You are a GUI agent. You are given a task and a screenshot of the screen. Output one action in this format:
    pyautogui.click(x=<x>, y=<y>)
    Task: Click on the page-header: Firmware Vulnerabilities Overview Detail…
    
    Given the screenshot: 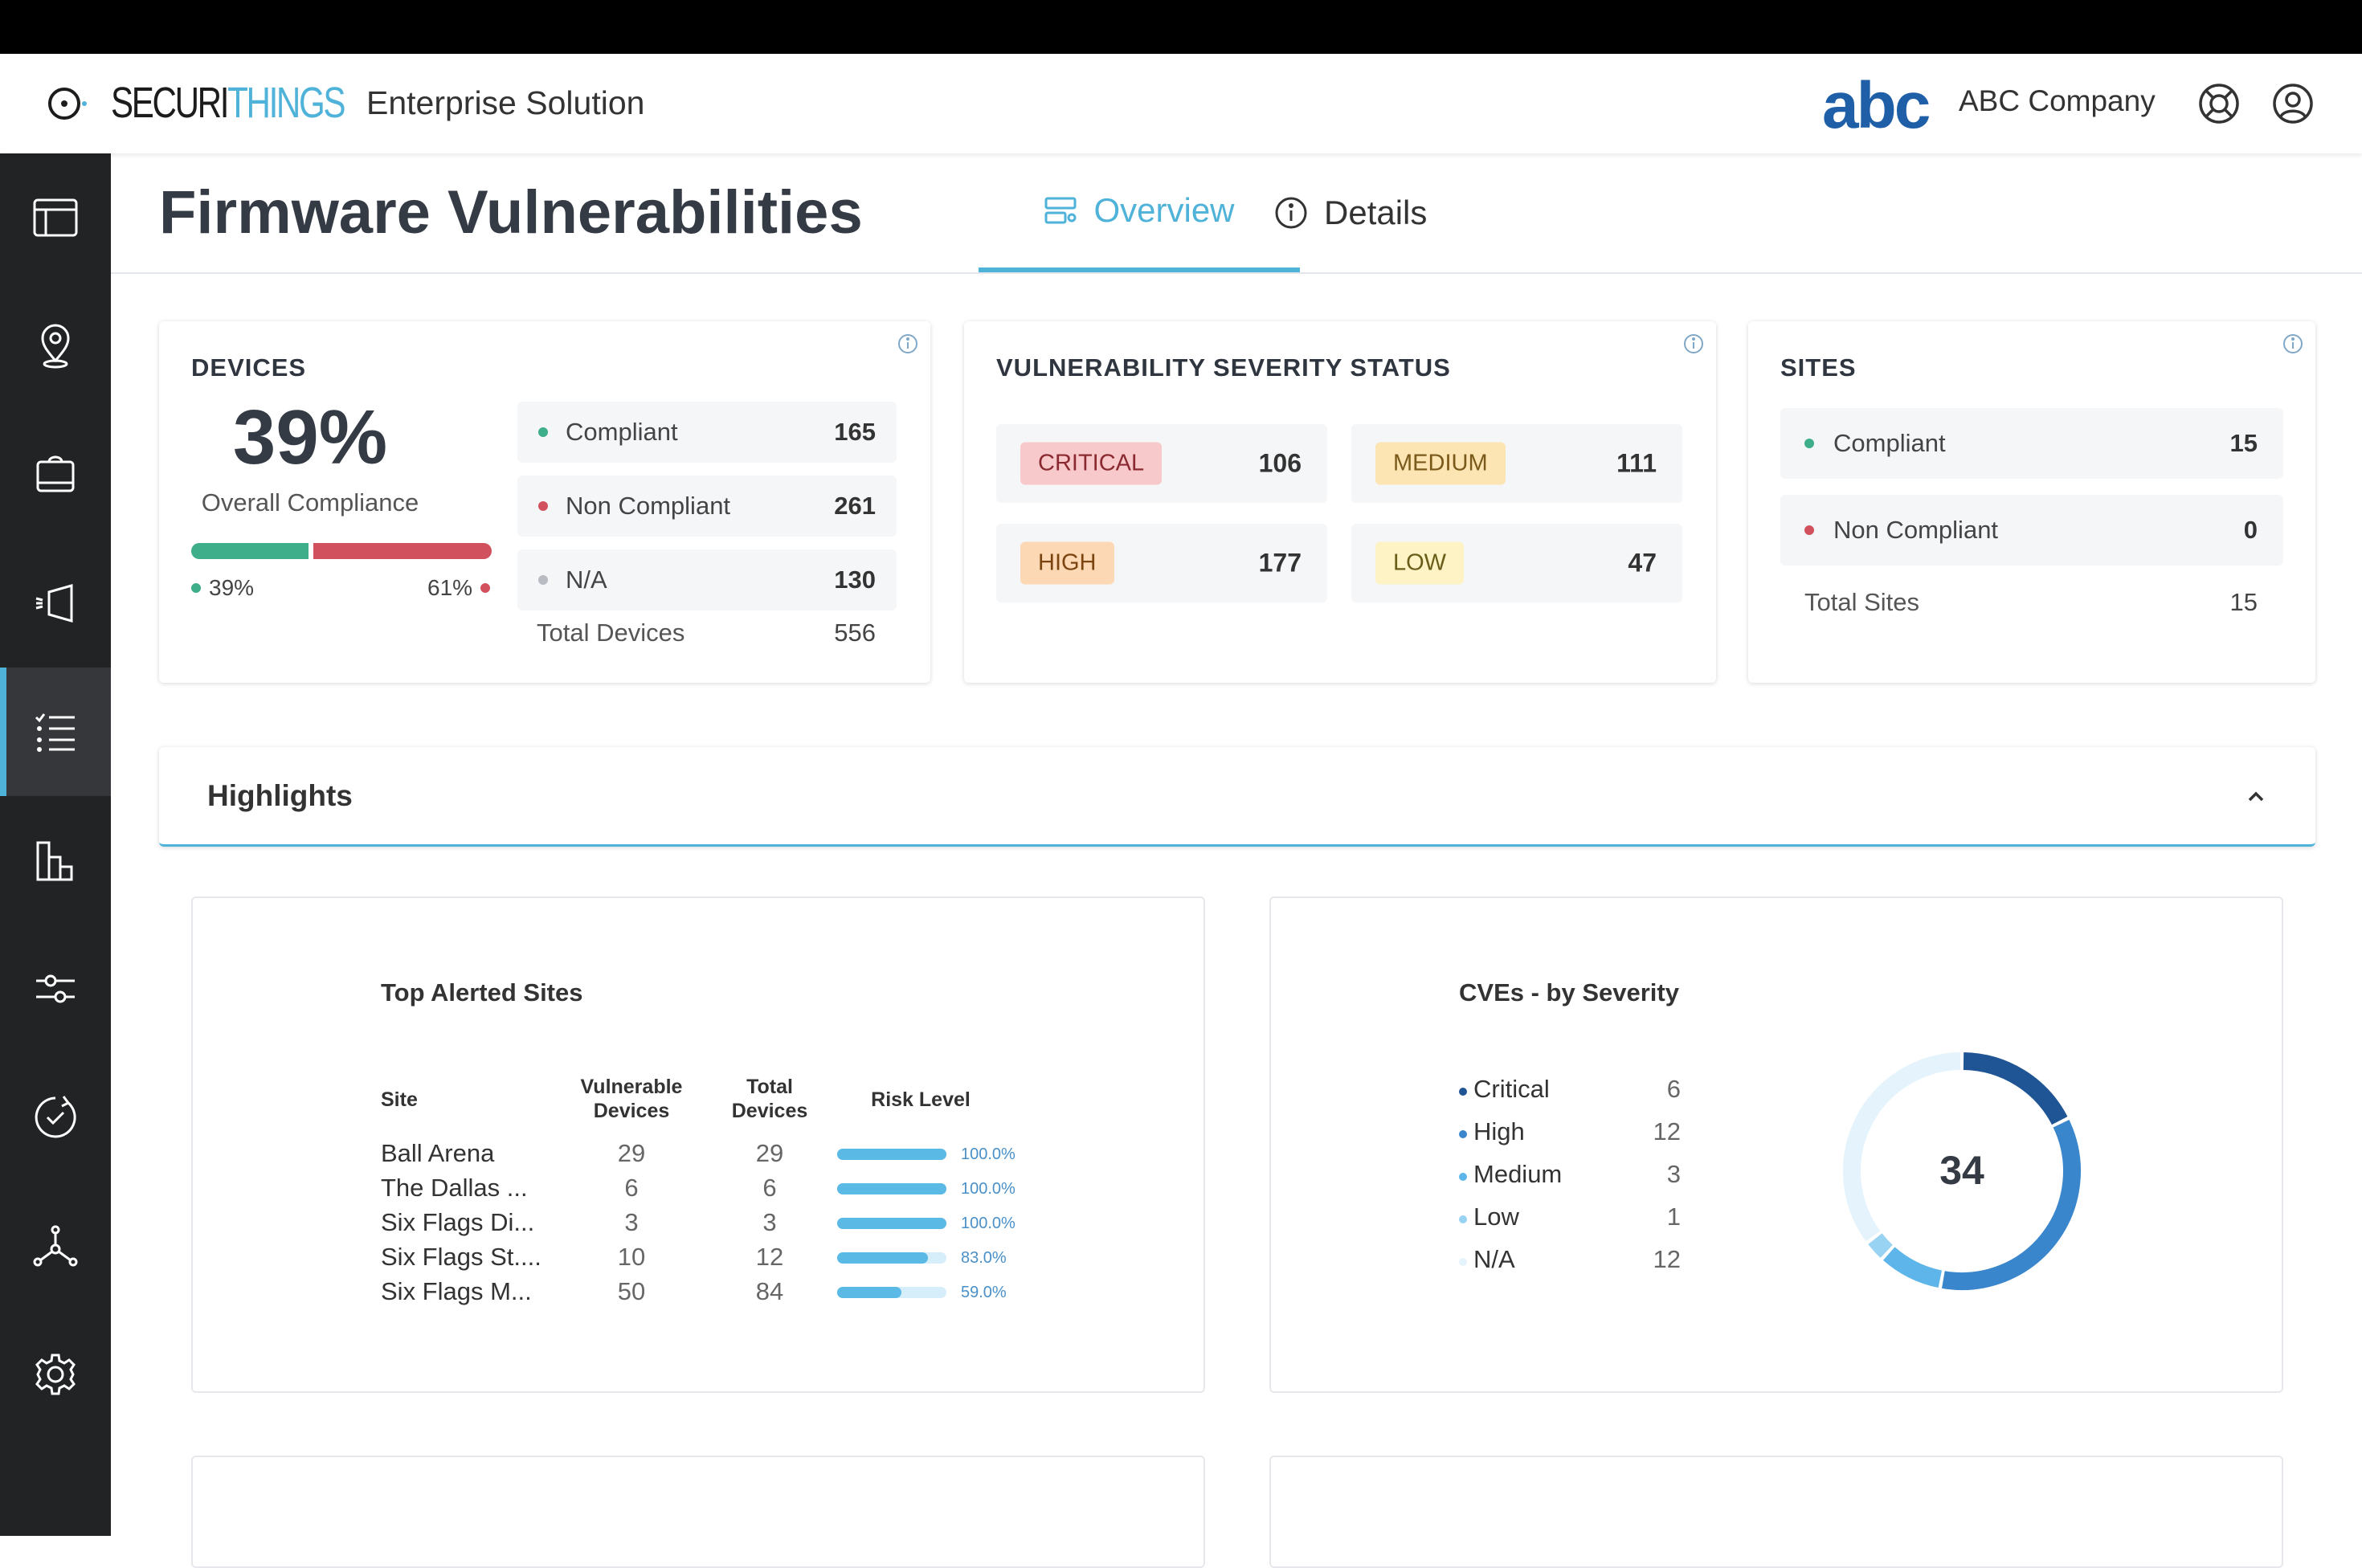 What is the action you would take?
    pyautogui.click(x=1236, y=213)
    